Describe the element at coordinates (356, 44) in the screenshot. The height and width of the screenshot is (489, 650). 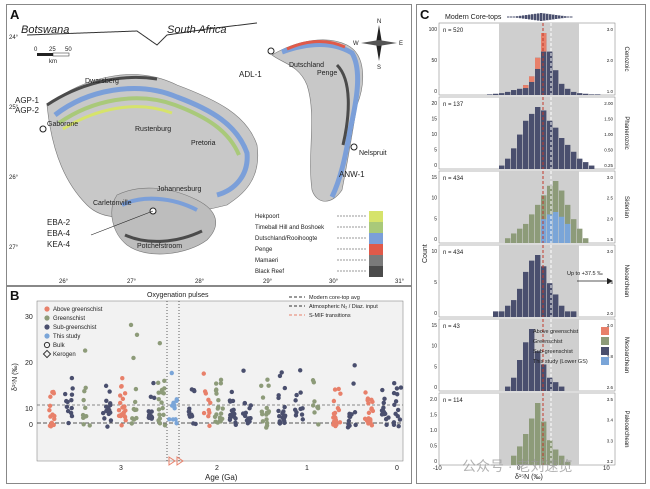
I see `svg-text: W` at that location.